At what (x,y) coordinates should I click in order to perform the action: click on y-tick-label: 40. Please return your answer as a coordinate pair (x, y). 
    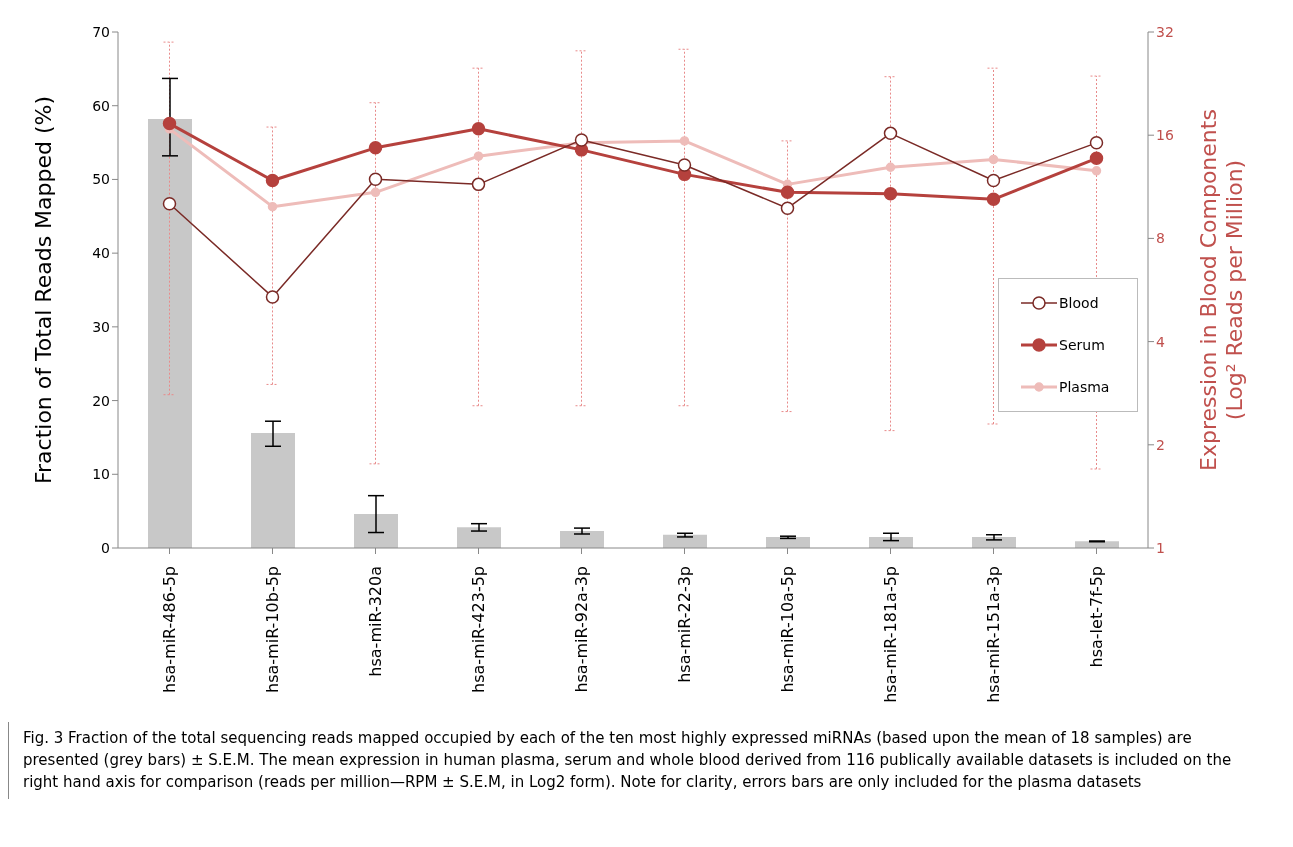
    Looking at the image, I should click on (101, 253).